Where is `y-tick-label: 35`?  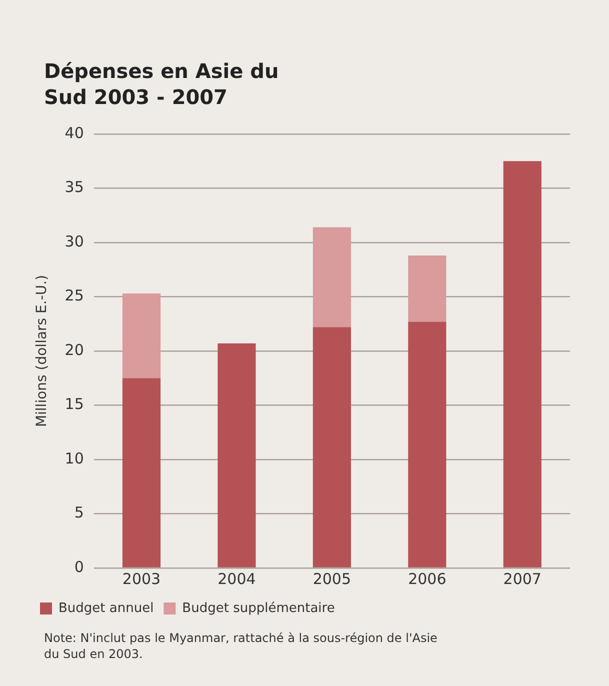 y-tick-label: 35 is located at coordinates (74, 187).